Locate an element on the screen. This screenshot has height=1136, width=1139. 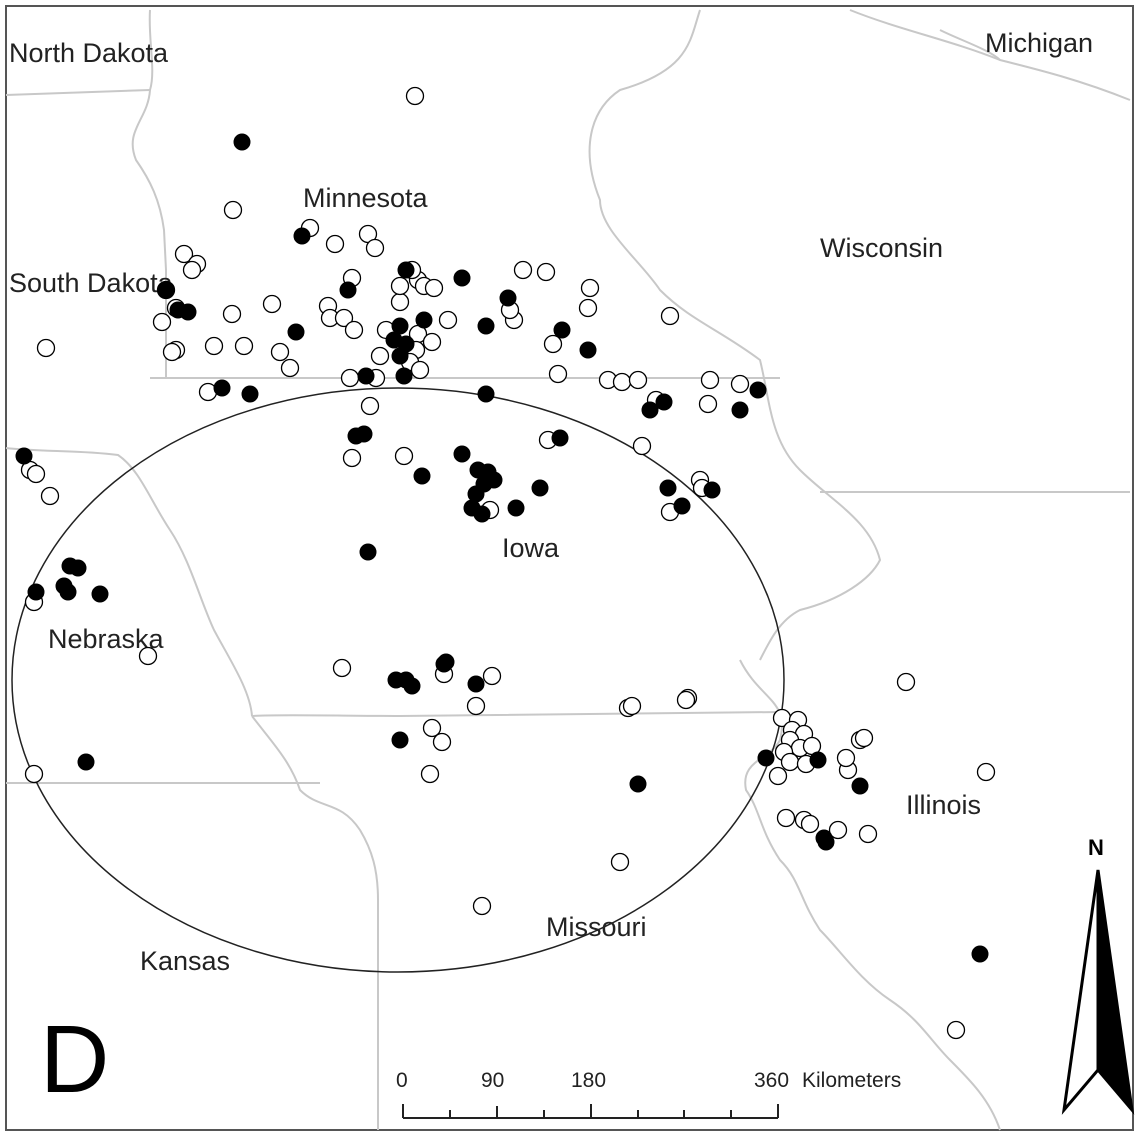
state-label-kansas: Kansas is located at coordinates (185, 961).